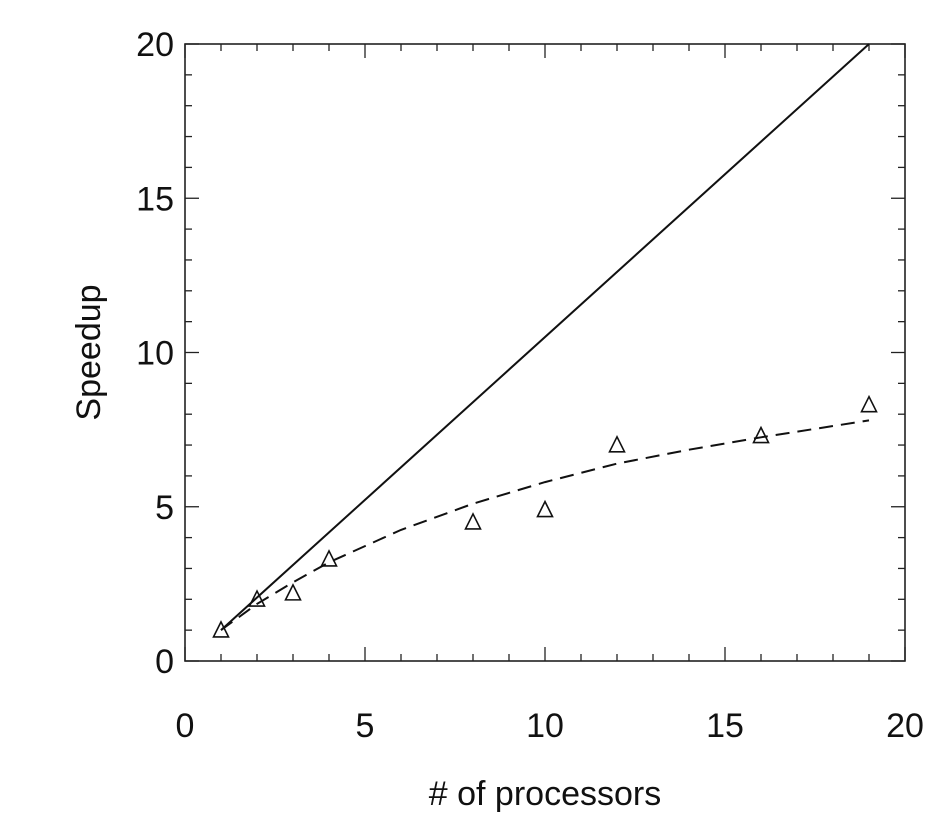 Image resolution: width=952 pixels, height=838 pixels. Describe the element at coordinates (89, 352) in the screenshot. I see `y-axis-label: Speedup` at that location.